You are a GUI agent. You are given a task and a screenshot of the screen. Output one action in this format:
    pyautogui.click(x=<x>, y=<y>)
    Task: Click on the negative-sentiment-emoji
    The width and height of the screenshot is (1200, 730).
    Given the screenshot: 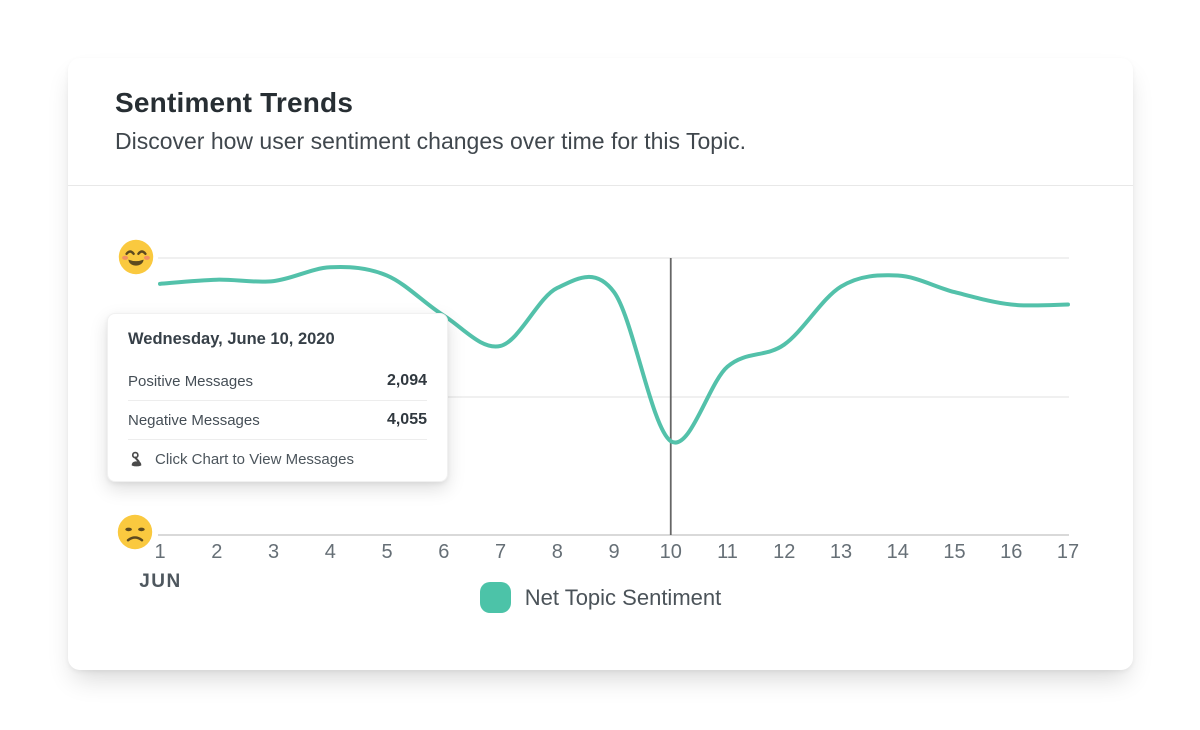 What is the action you would take?
    pyautogui.click(x=135, y=532)
    